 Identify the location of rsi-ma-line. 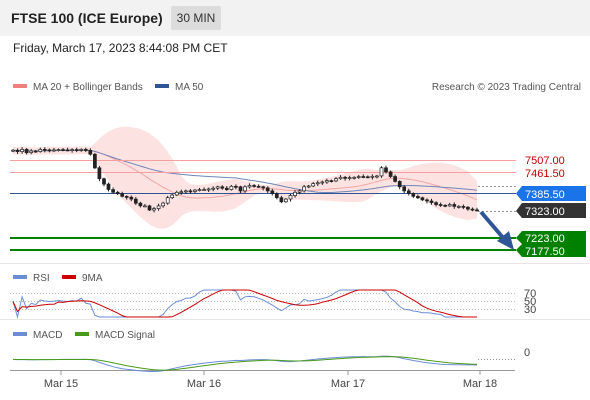
(244, 303).